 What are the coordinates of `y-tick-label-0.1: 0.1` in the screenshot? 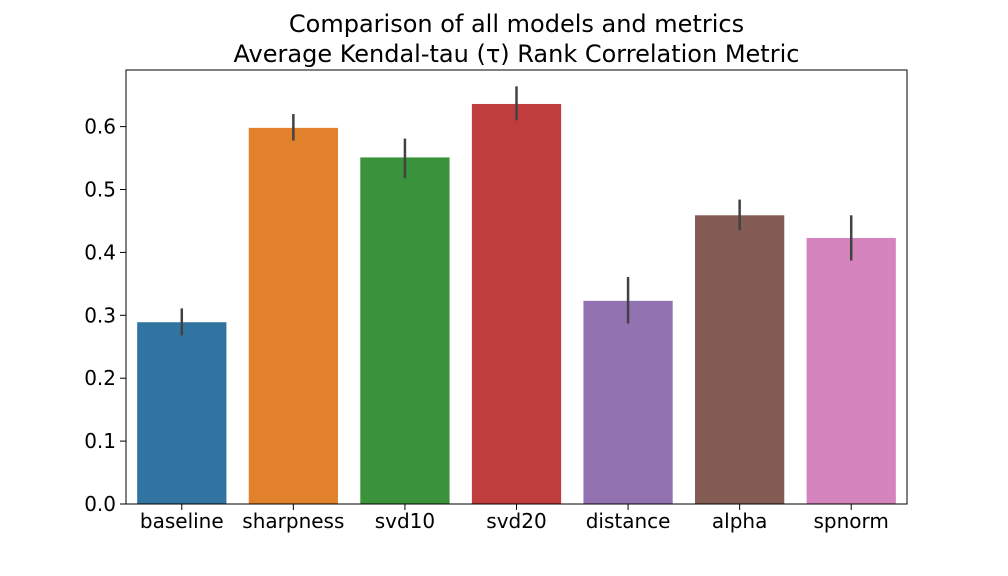 It's located at (100, 441).